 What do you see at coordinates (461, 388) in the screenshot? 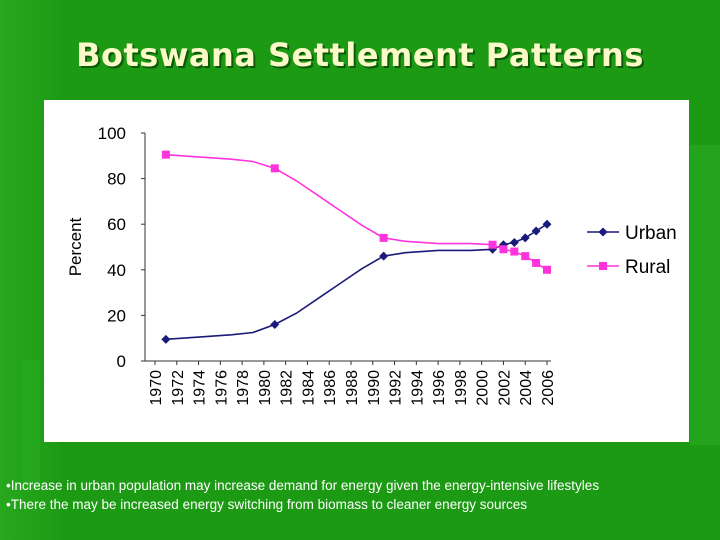
I see `x-tick-label: 1998` at bounding box center [461, 388].